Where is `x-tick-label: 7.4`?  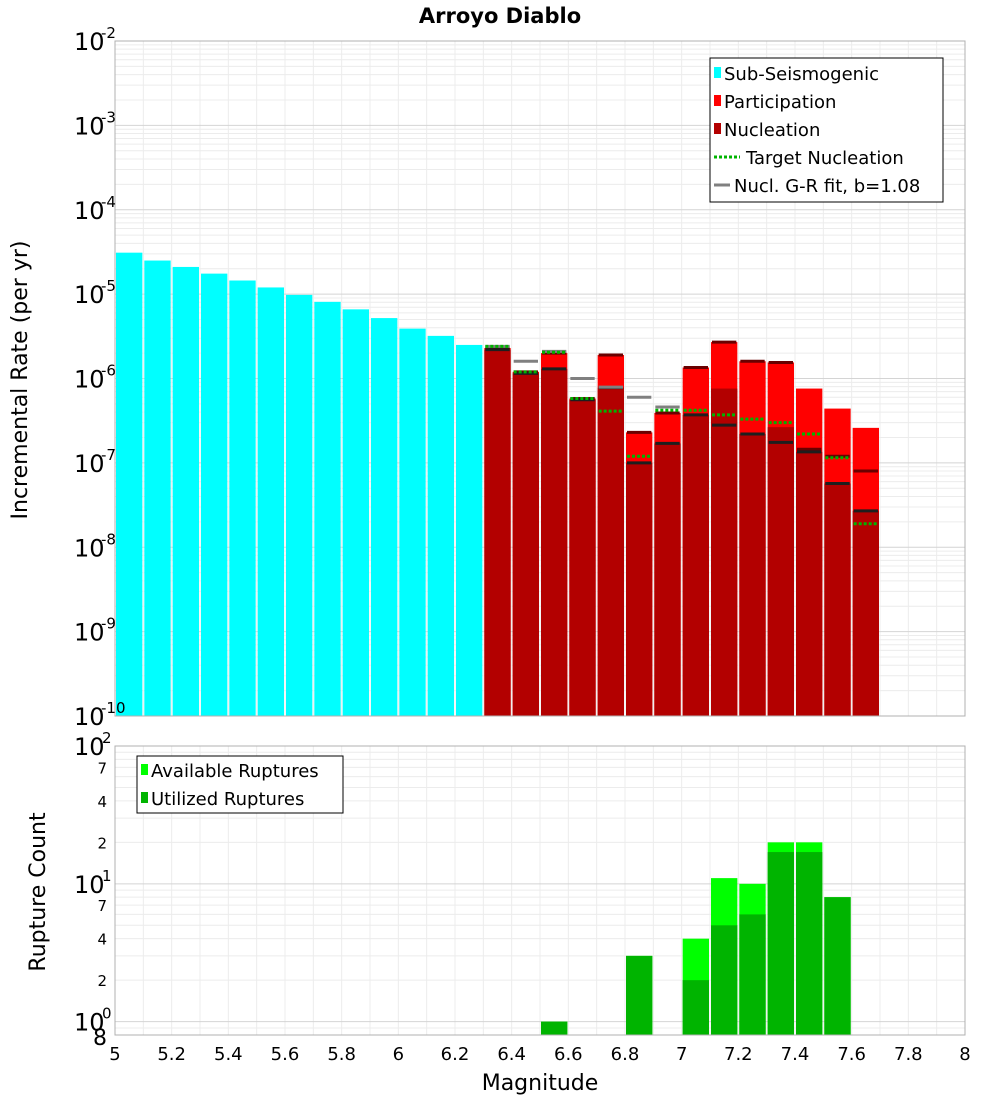
x-tick-label: 7.4 is located at coordinates (795, 1054).